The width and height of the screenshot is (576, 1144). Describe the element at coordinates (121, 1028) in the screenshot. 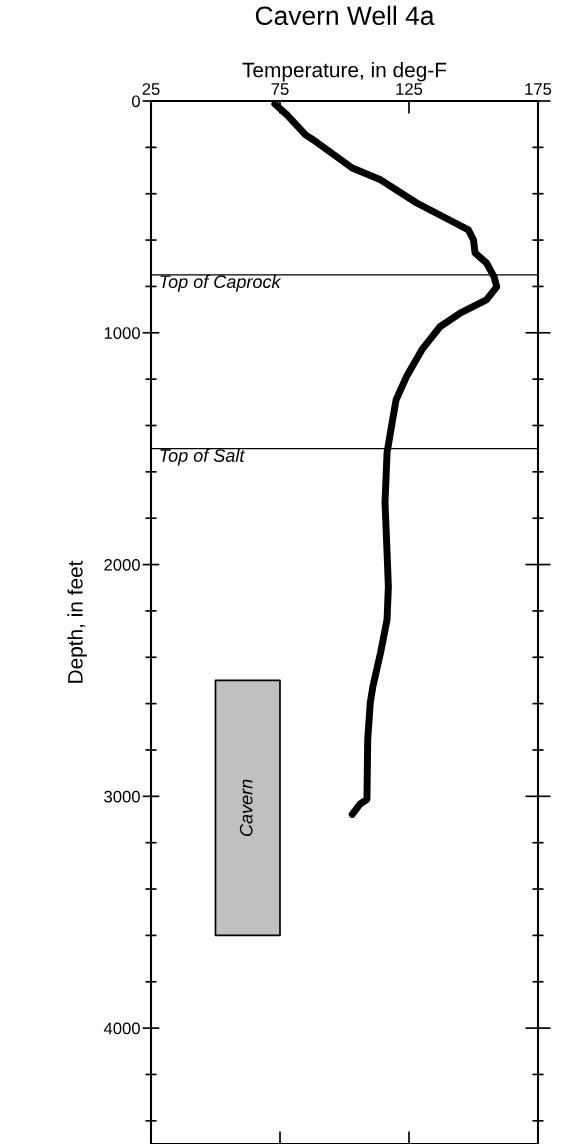

I see `y-tick-label: 4000` at that location.